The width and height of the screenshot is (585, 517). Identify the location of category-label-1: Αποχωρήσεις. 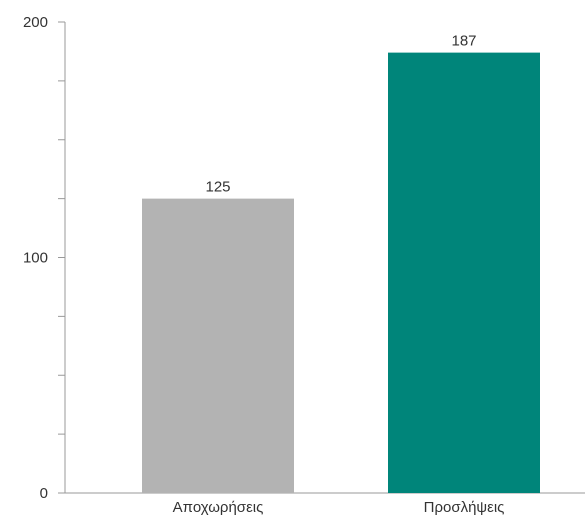
(218, 507).